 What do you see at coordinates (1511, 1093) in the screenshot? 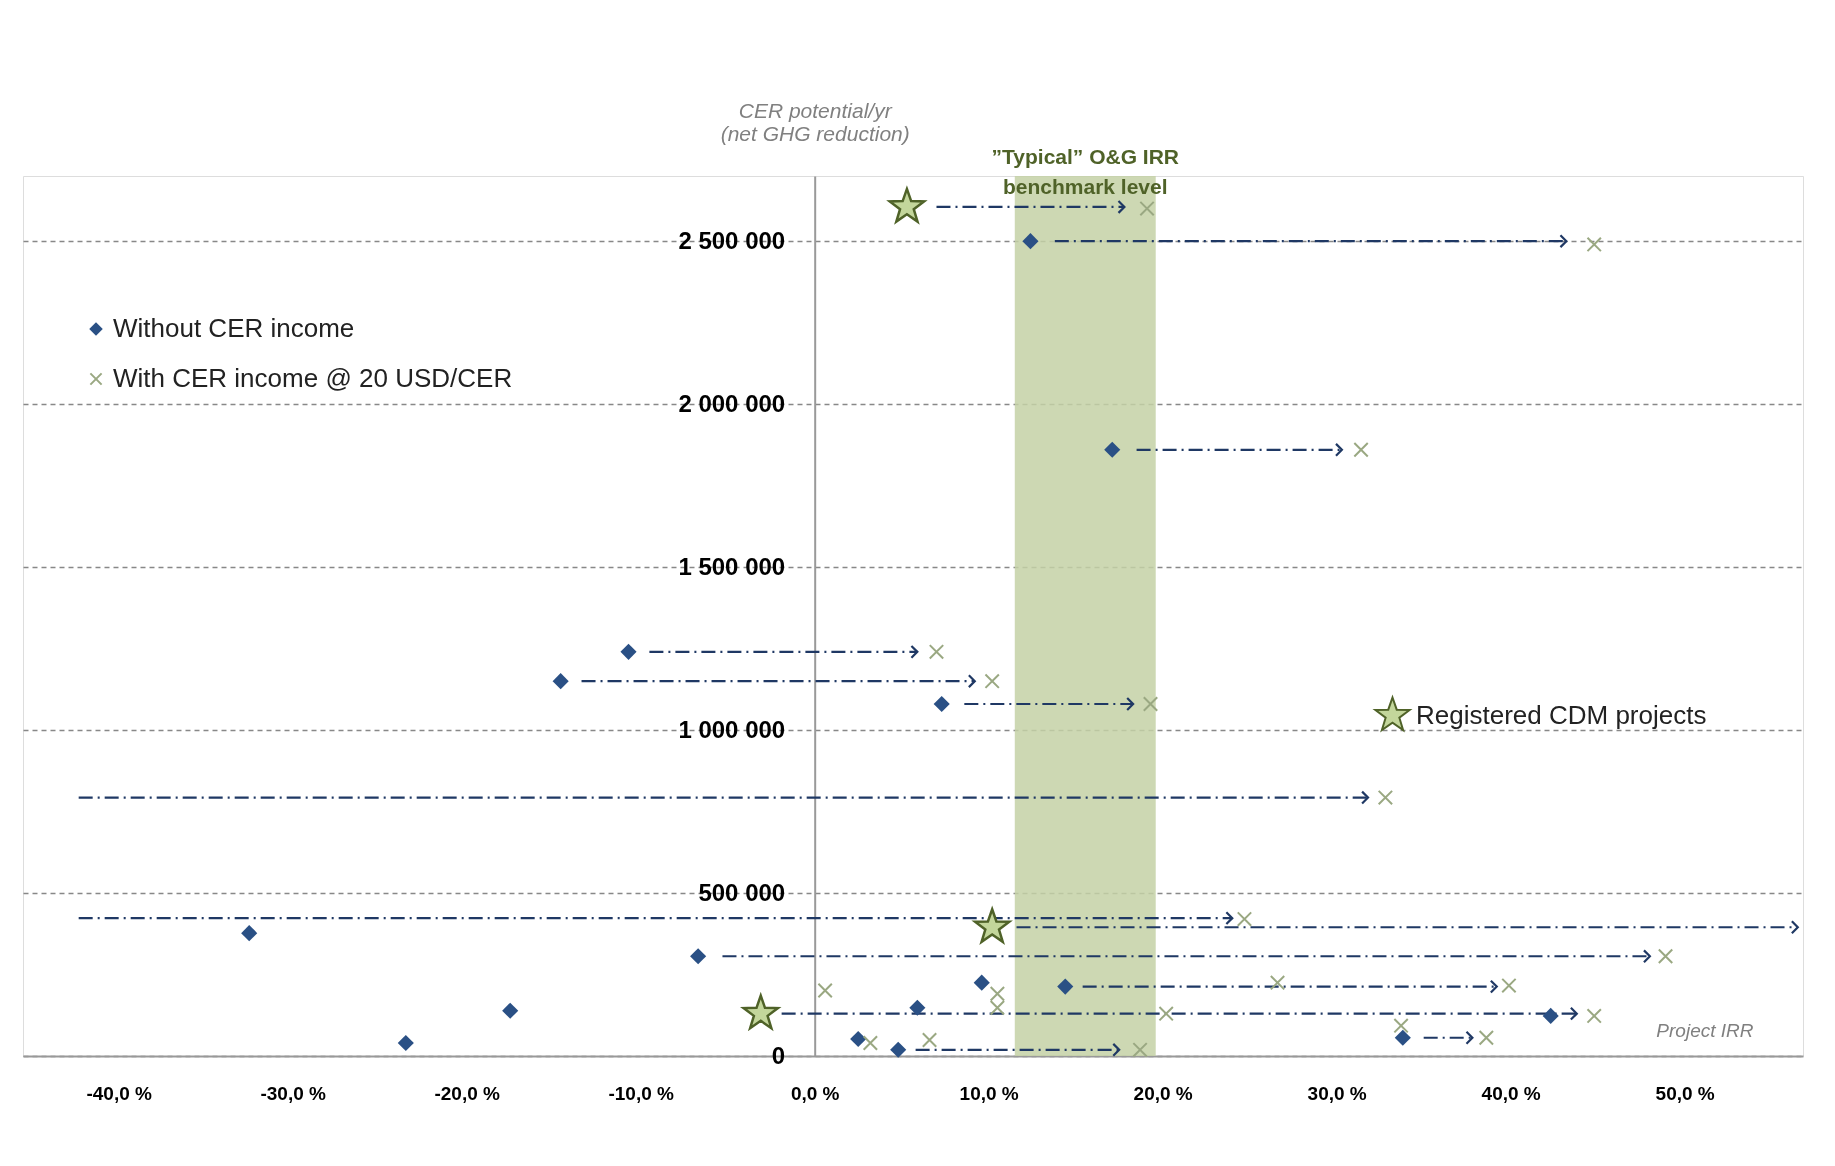
I see `x-tick-label: 40,0 %` at bounding box center [1511, 1093].